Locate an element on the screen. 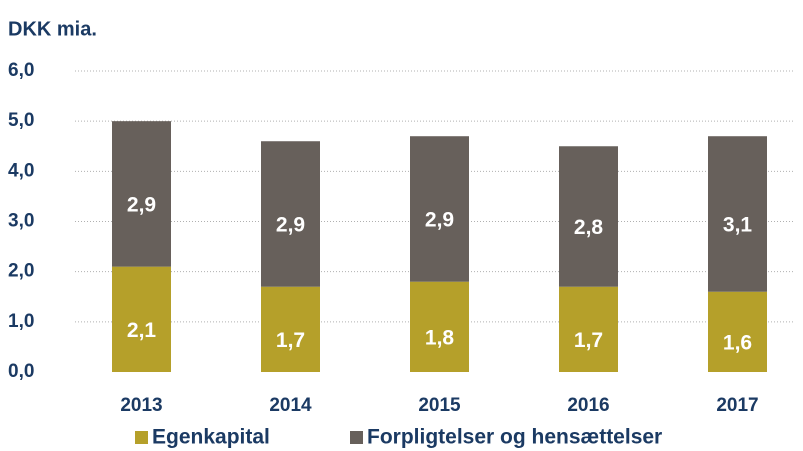  x-tick-label: 2016 is located at coordinates (588, 405).